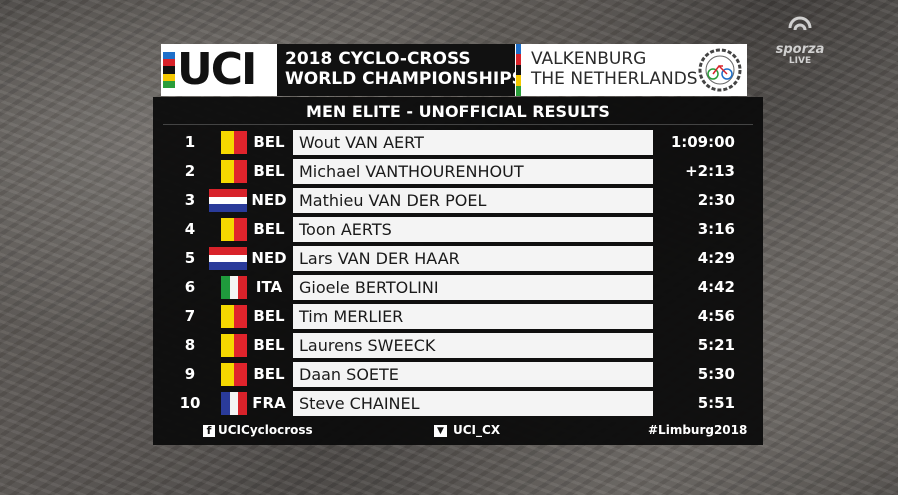 The image size is (898, 495). What do you see at coordinates (190, 316) in the screenshot?
I see `position: 7` at bounding box center [190, 316].